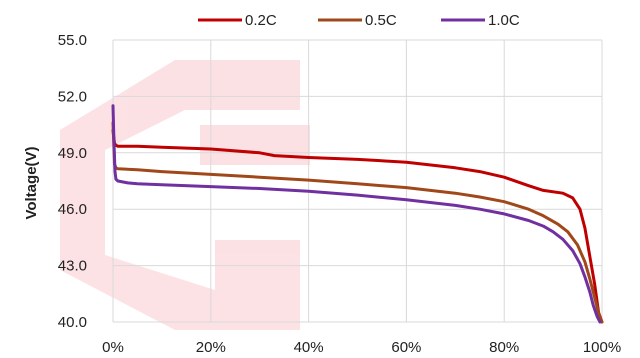 This screenshot has width=640, height=358. What do you see at coordinates (359, 20) in the screenshot?
I see `legend: 0.2C 0.5C 1.0C` at bounding box center [359, 20].